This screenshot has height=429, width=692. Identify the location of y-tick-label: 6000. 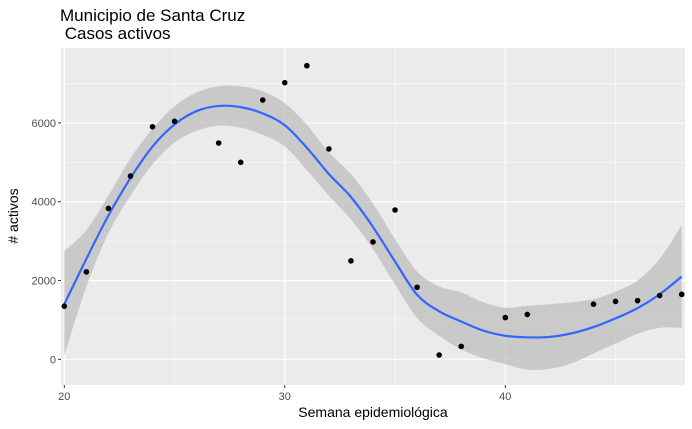
(44, 124).